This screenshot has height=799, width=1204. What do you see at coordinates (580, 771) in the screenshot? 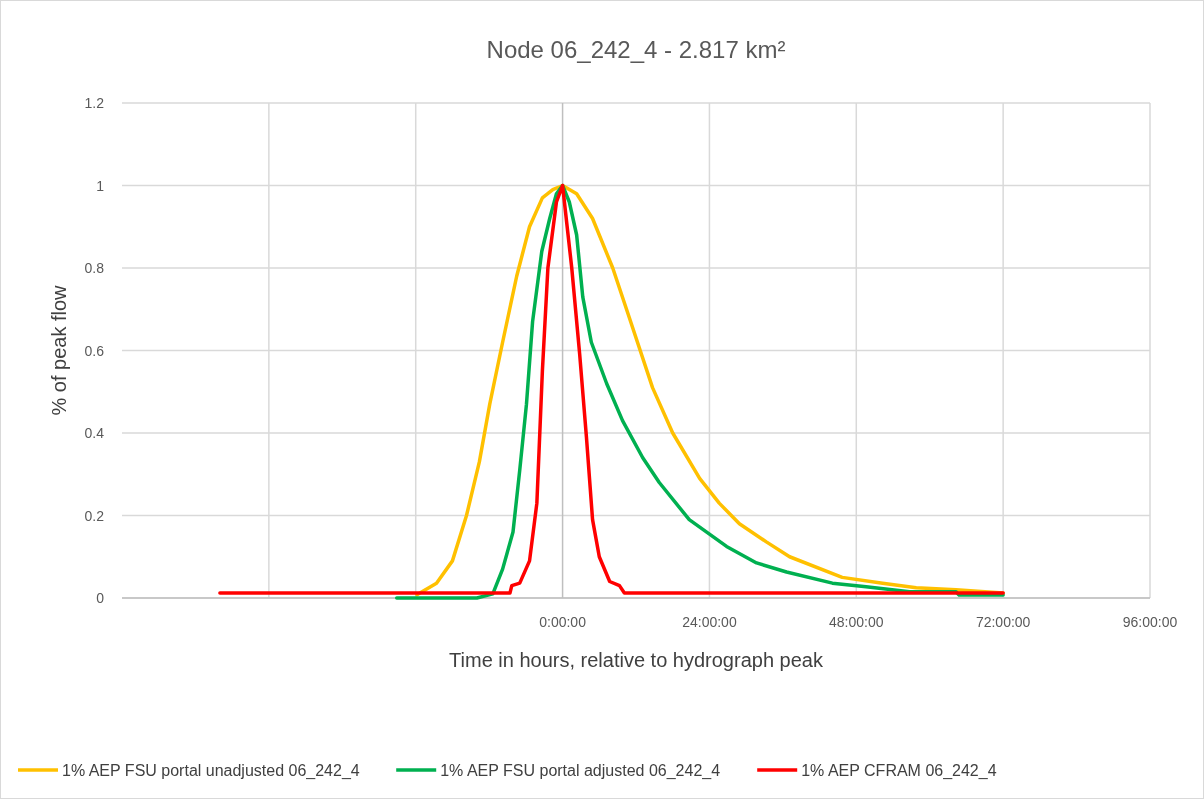
I see `legend-label: 1% AEP FSU portal adjusted 06_242_4` at bounding box center [580, 771].